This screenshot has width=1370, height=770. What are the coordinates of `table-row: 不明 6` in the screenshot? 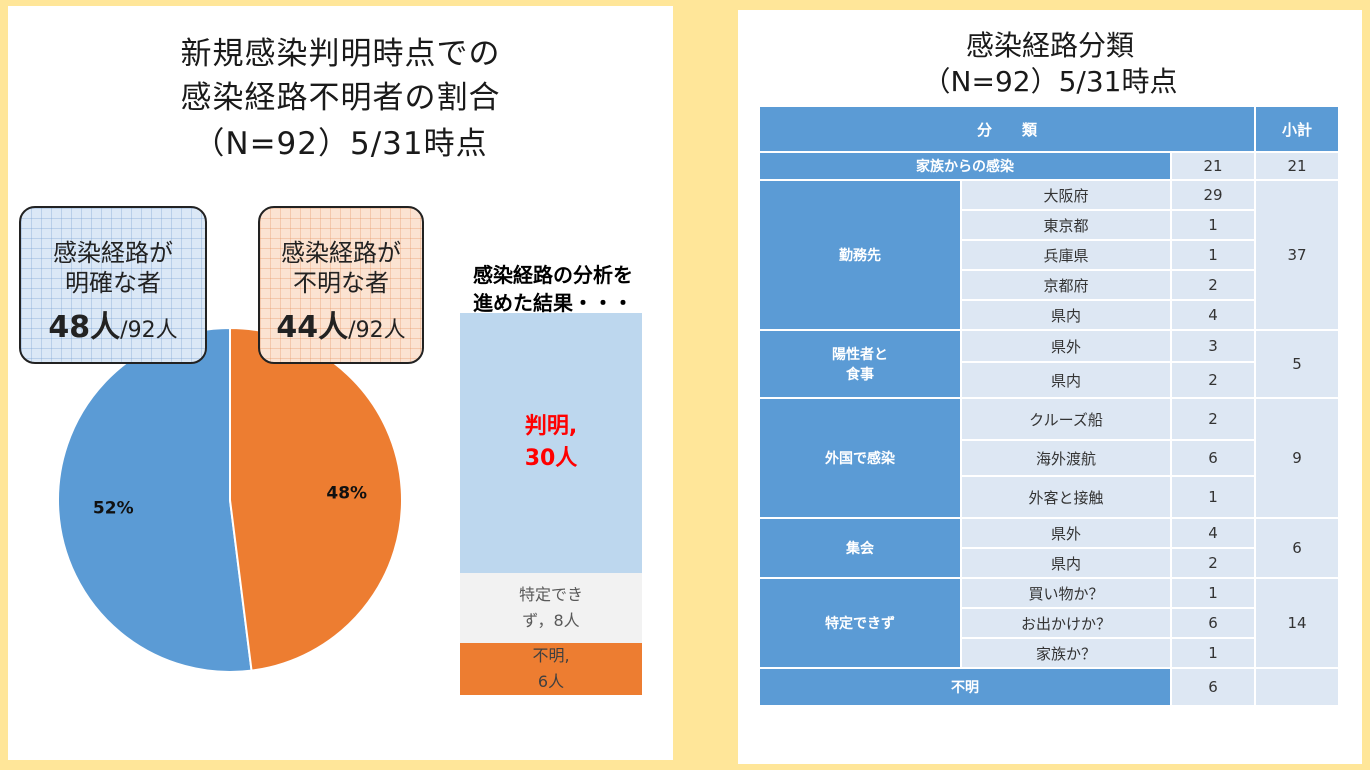 It's located at (1049, 687).